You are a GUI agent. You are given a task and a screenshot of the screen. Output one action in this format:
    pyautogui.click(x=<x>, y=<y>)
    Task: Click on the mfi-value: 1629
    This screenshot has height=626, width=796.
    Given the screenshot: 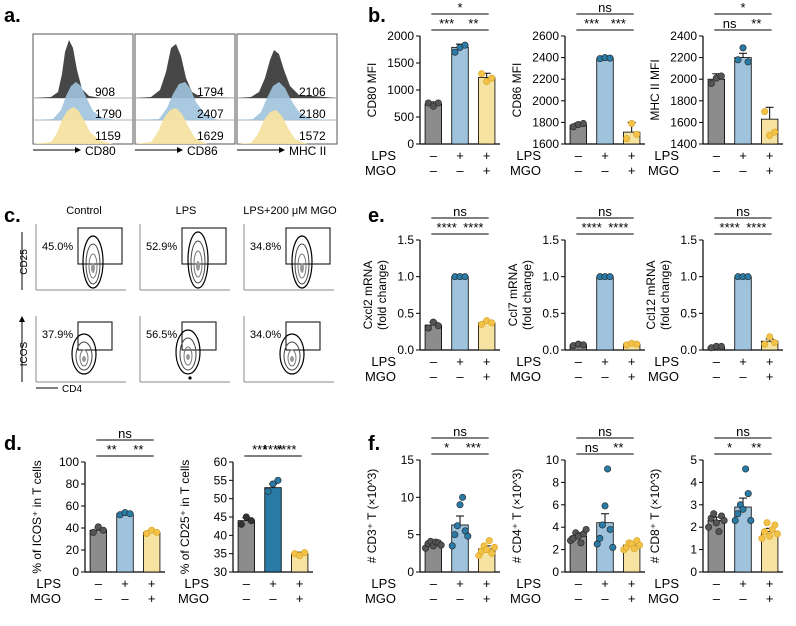 What is the action you would take?
    pyautogui.click(x=210, y=136)
    